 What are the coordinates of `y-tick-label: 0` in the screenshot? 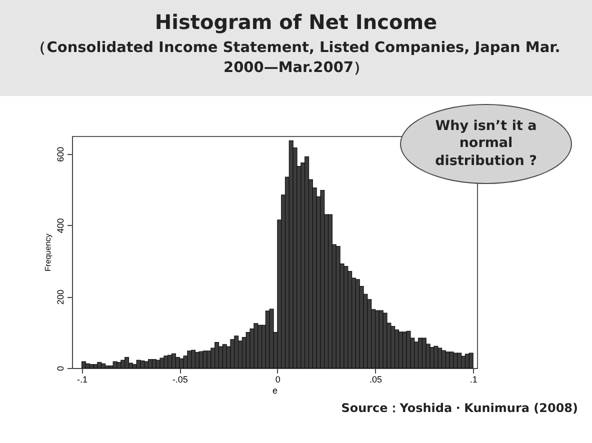 It's located at (61, 369).